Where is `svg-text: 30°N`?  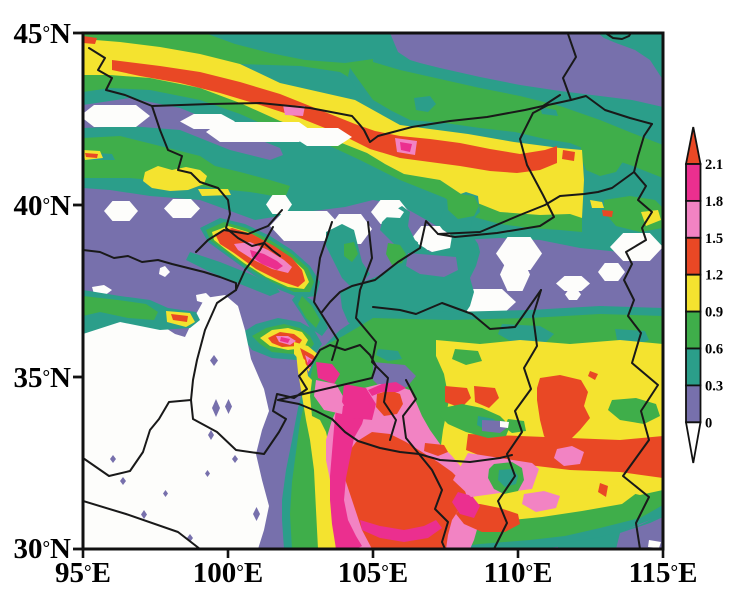
svg-text: 30°N is located at coordinates (42, 549).